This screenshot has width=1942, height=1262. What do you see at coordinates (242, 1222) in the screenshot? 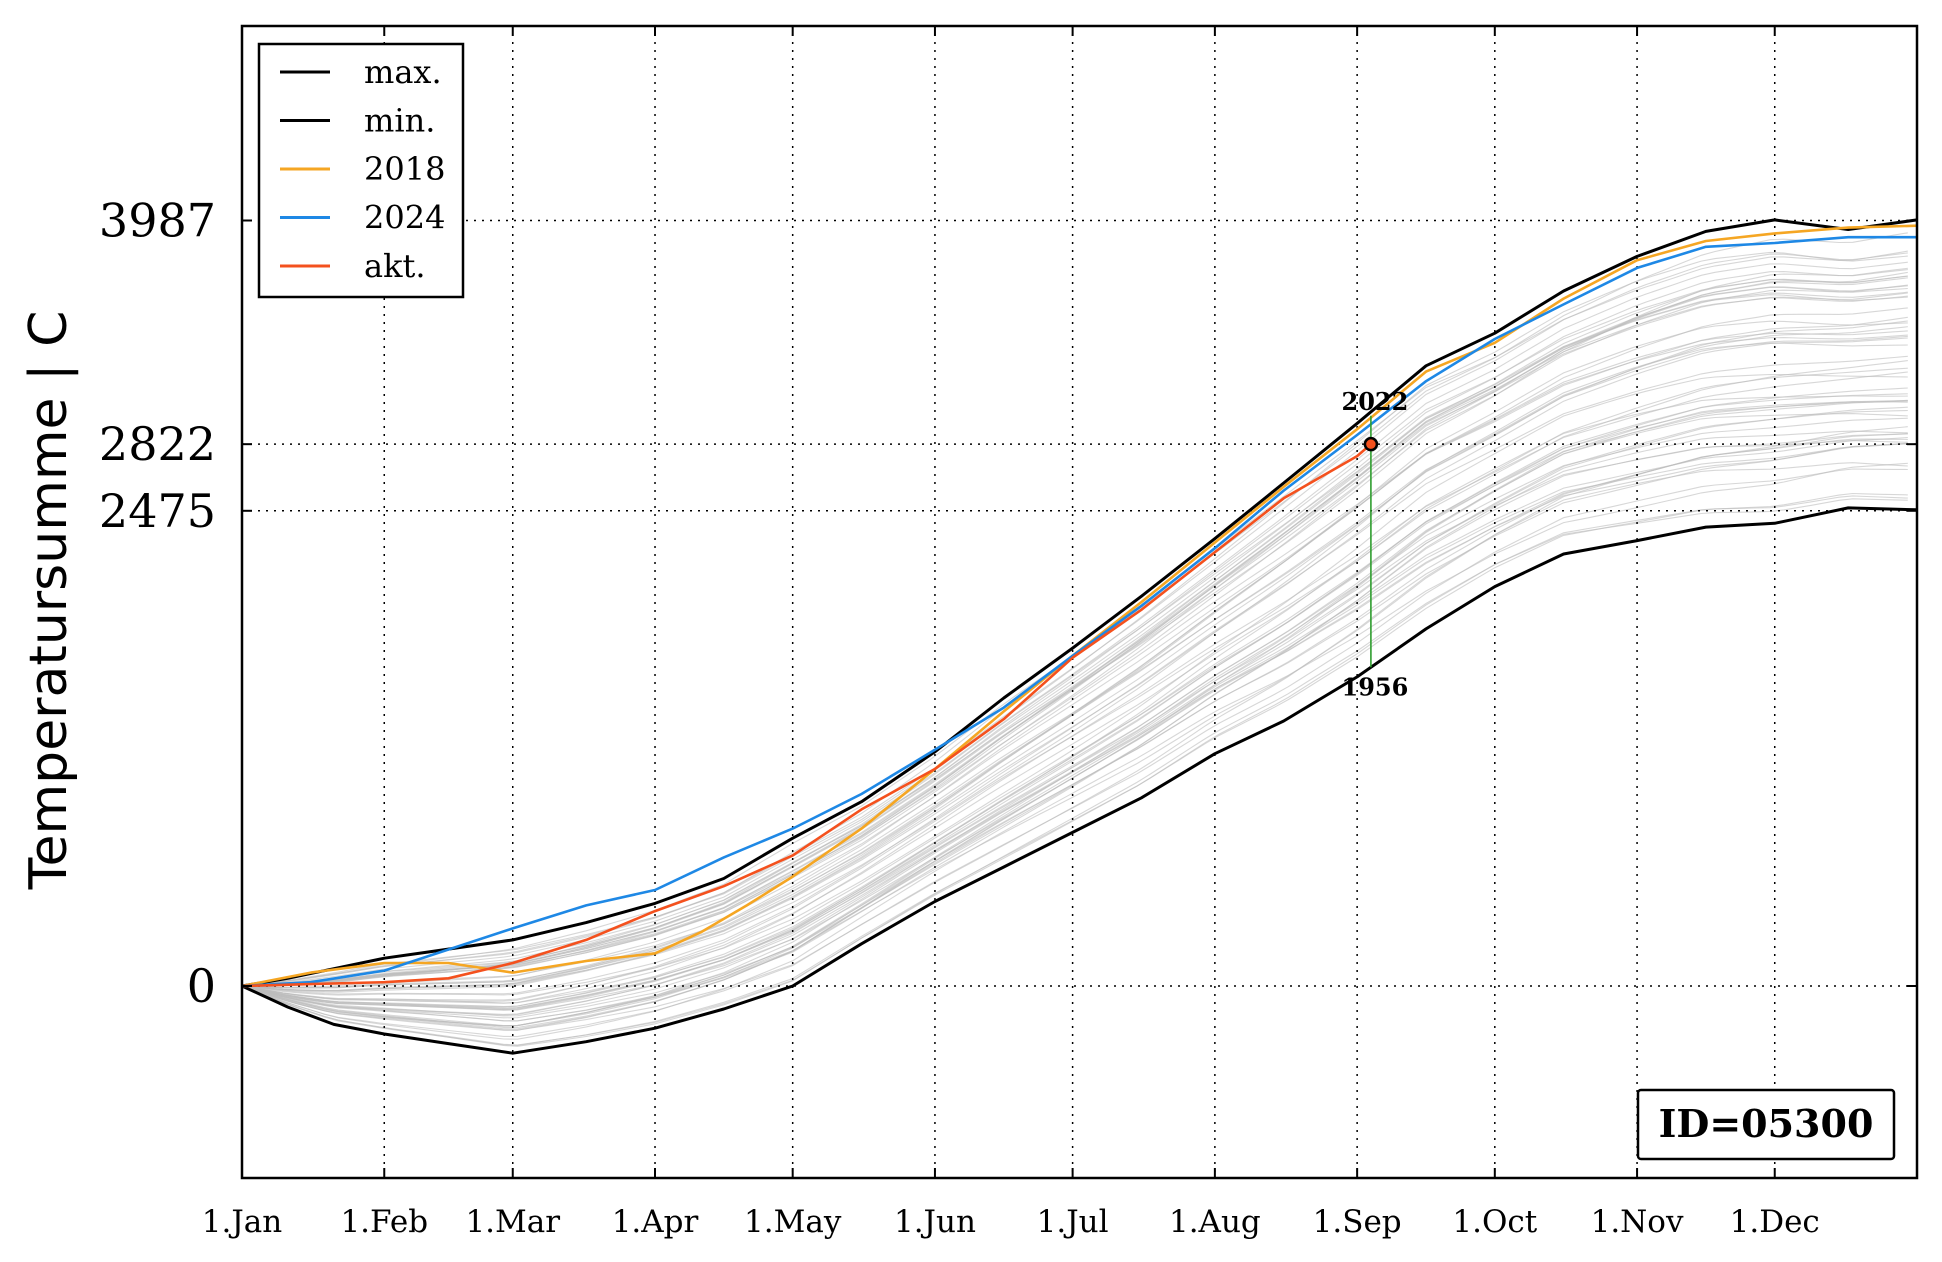
I see `x-tick-label: 1.Jan` at bounding box center [242, 1222].